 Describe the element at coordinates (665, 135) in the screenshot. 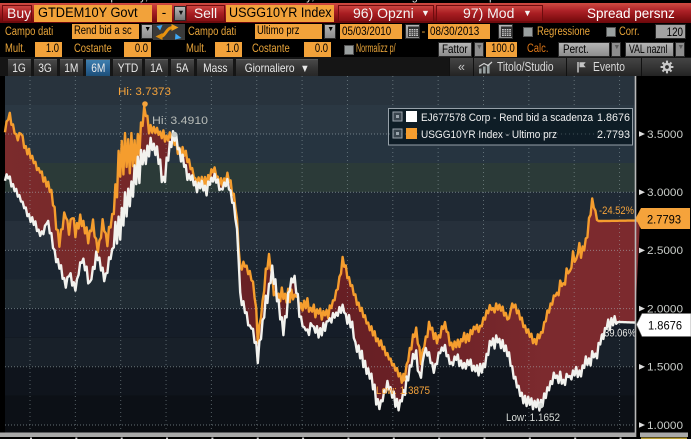

I see `svg-text: 3.5000` at that location.